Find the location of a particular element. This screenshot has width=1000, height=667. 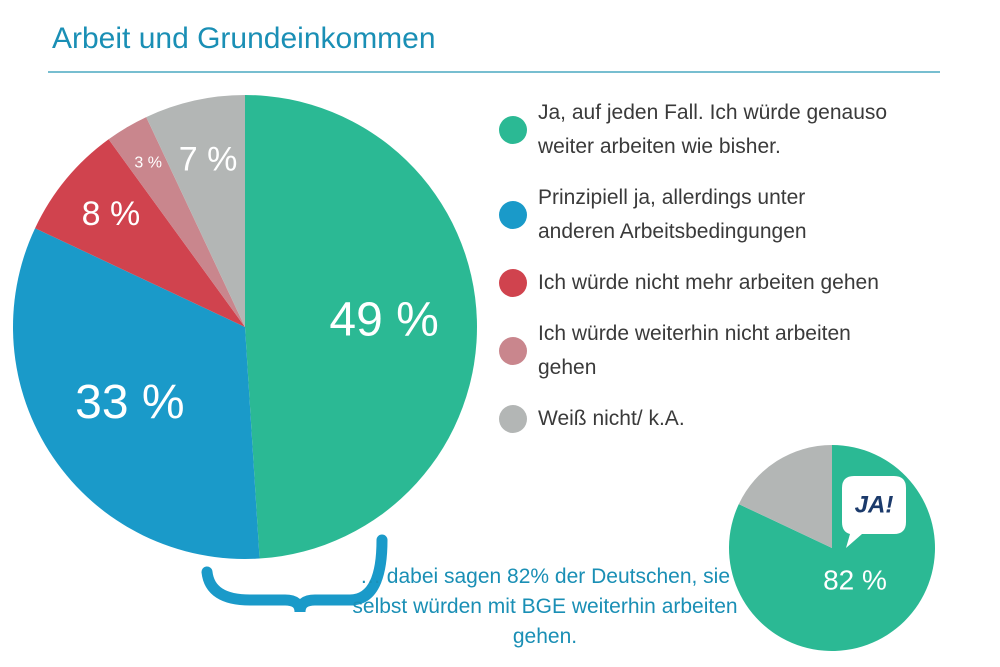

legend-label: Ich würde nicht mehr arbeiten gehen is located at coordinates (708, 282).